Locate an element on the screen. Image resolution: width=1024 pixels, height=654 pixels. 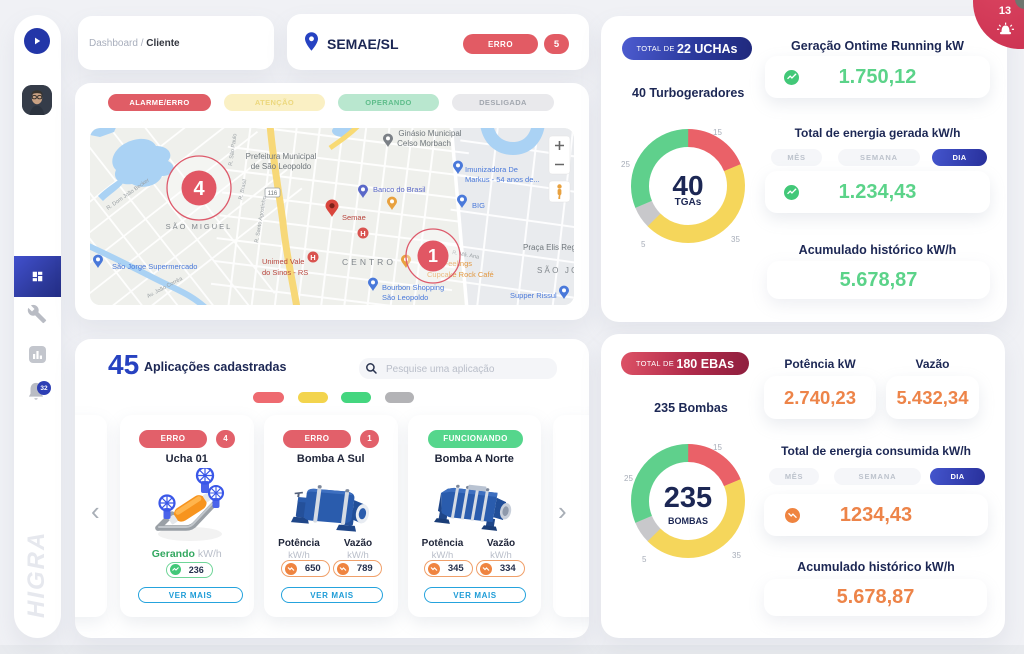
svg-text: Ginásio Municipal is located at coordinates (429, 133).